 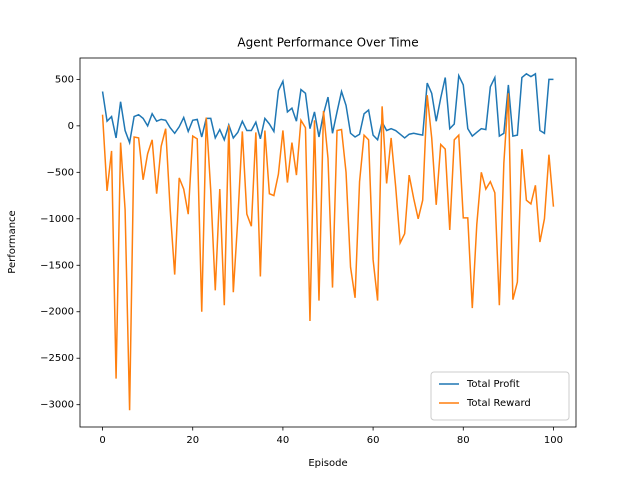 What do you see at coordinates (102, 440) in the screenshot?
I see `x-tick-label: 0` at bounding box center [102, 440].